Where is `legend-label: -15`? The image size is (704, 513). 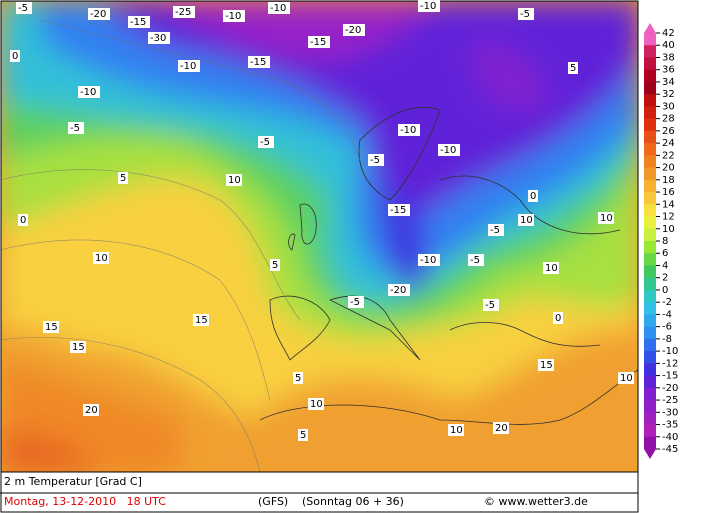
legend-label: -15 is located at coordinates (670, 376).